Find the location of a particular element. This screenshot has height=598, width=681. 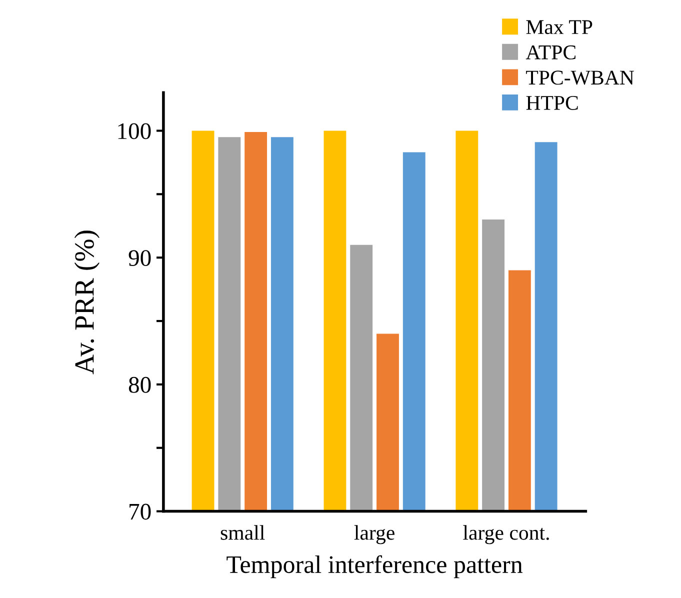

legend-label: ATPC is located at coordinates (551, 52).